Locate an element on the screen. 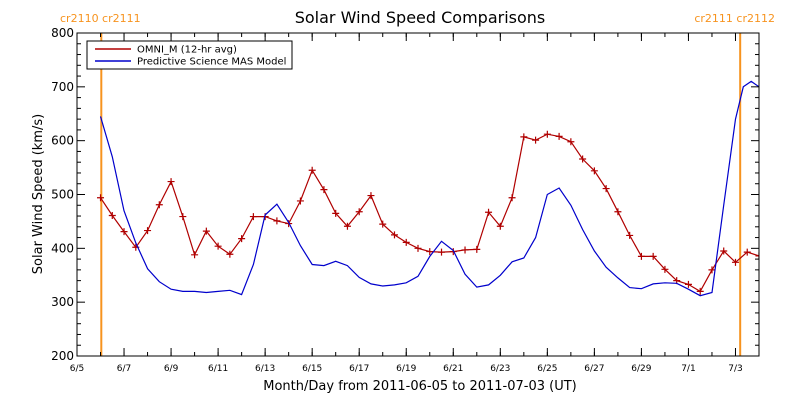  rotation-boundary-label: cr2110 cr2111 is located at coordinates (100, 18).